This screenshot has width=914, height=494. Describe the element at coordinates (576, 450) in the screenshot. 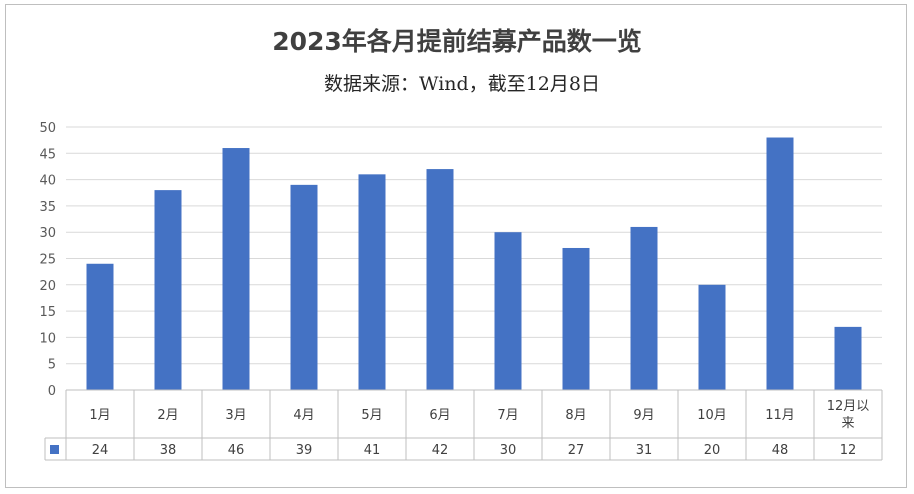

I see `data-value-label: 27` at that location.